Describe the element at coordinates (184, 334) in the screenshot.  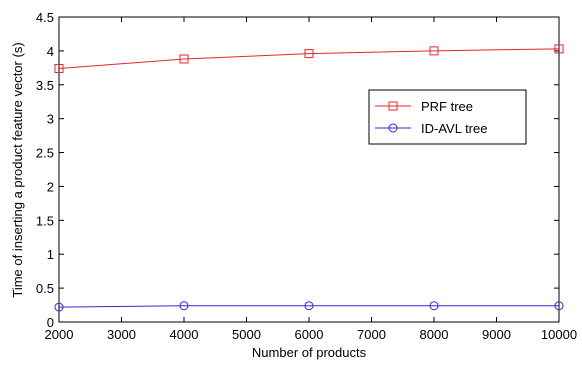
I see `x-tick-label: 4000` at that location.